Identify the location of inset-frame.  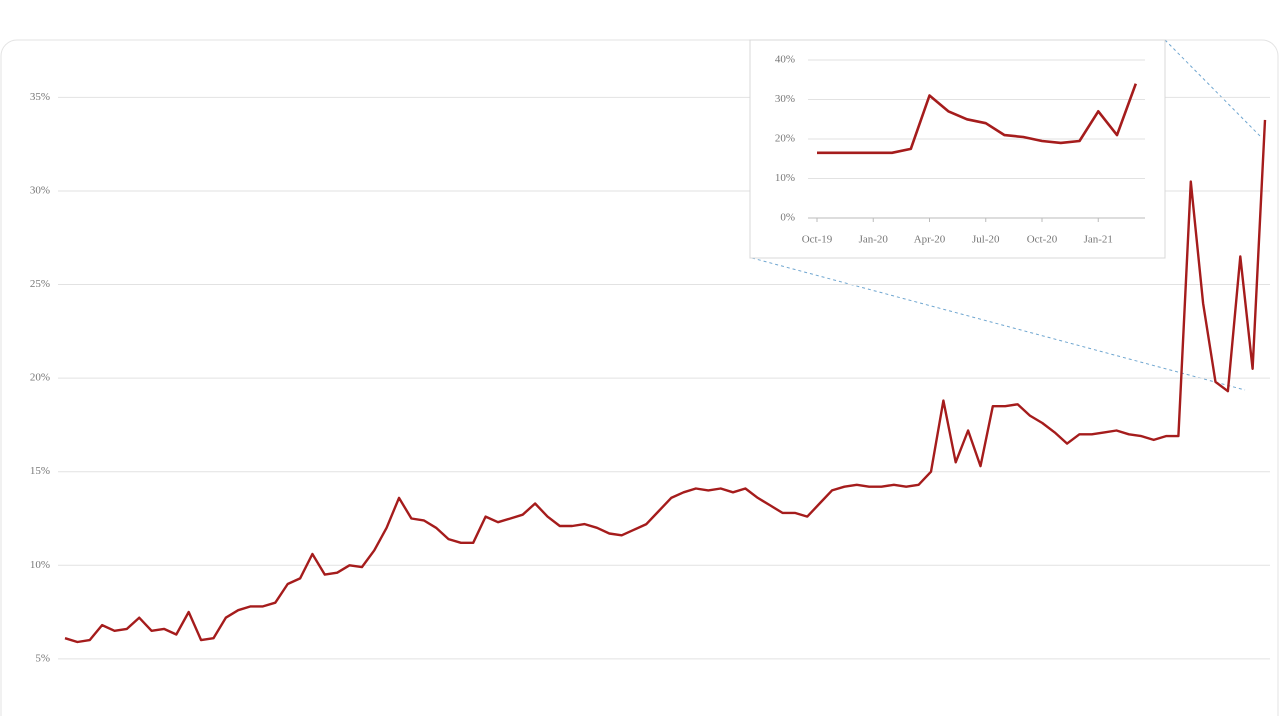
(957, 149).